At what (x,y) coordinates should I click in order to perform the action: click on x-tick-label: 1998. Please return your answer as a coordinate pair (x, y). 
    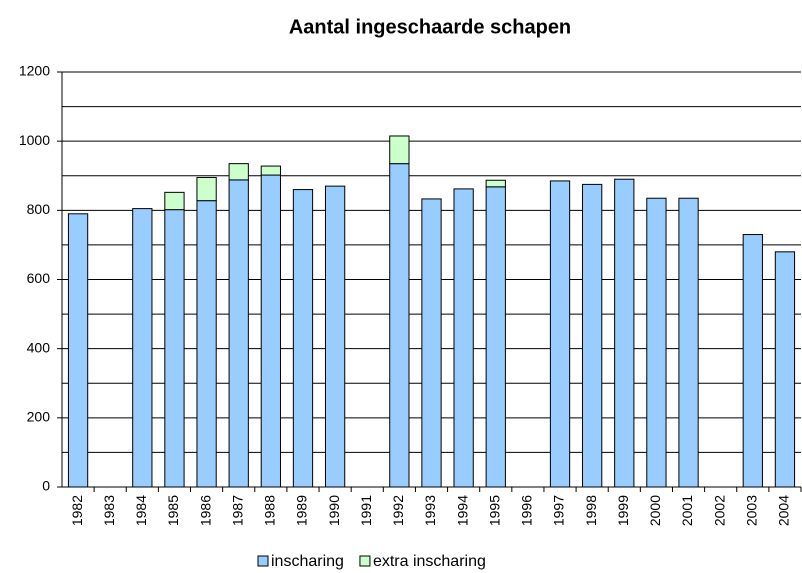
    Looking at the image, I should click on (591, 510).